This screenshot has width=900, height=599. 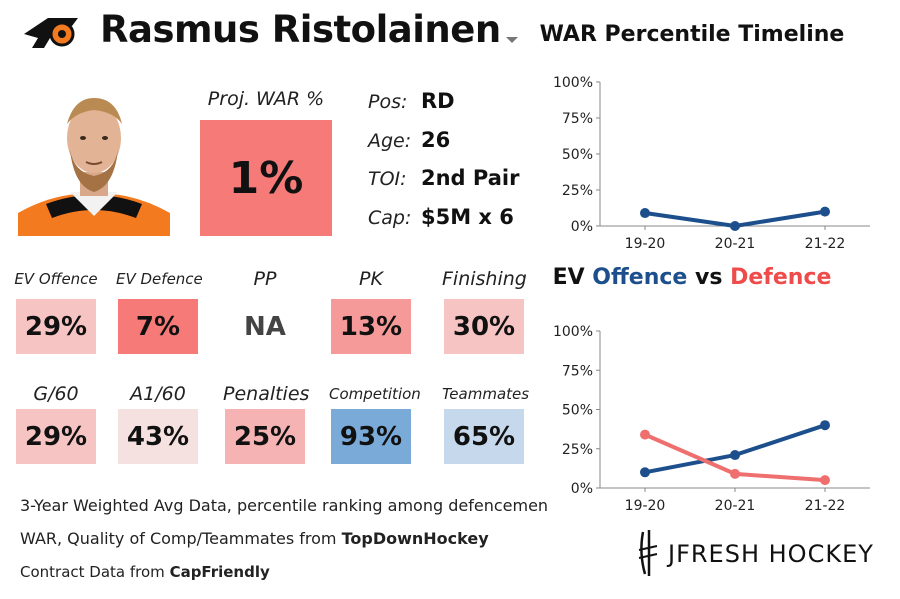 I want to click on war-xtick-label: 20-21, so click(x=735, y=244).